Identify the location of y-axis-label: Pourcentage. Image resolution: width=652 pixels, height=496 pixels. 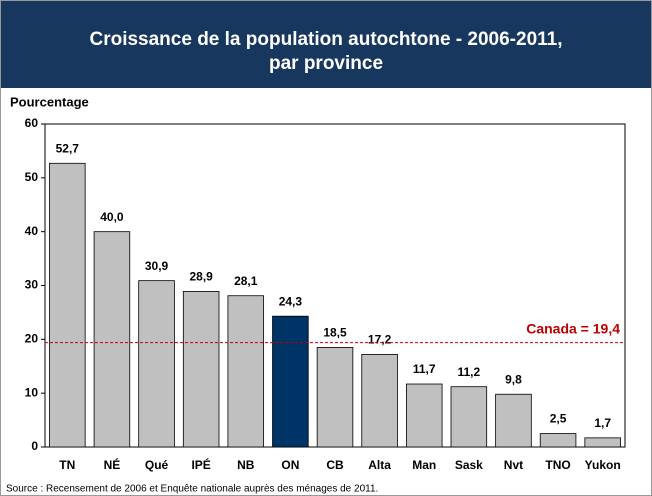
(49, 101).